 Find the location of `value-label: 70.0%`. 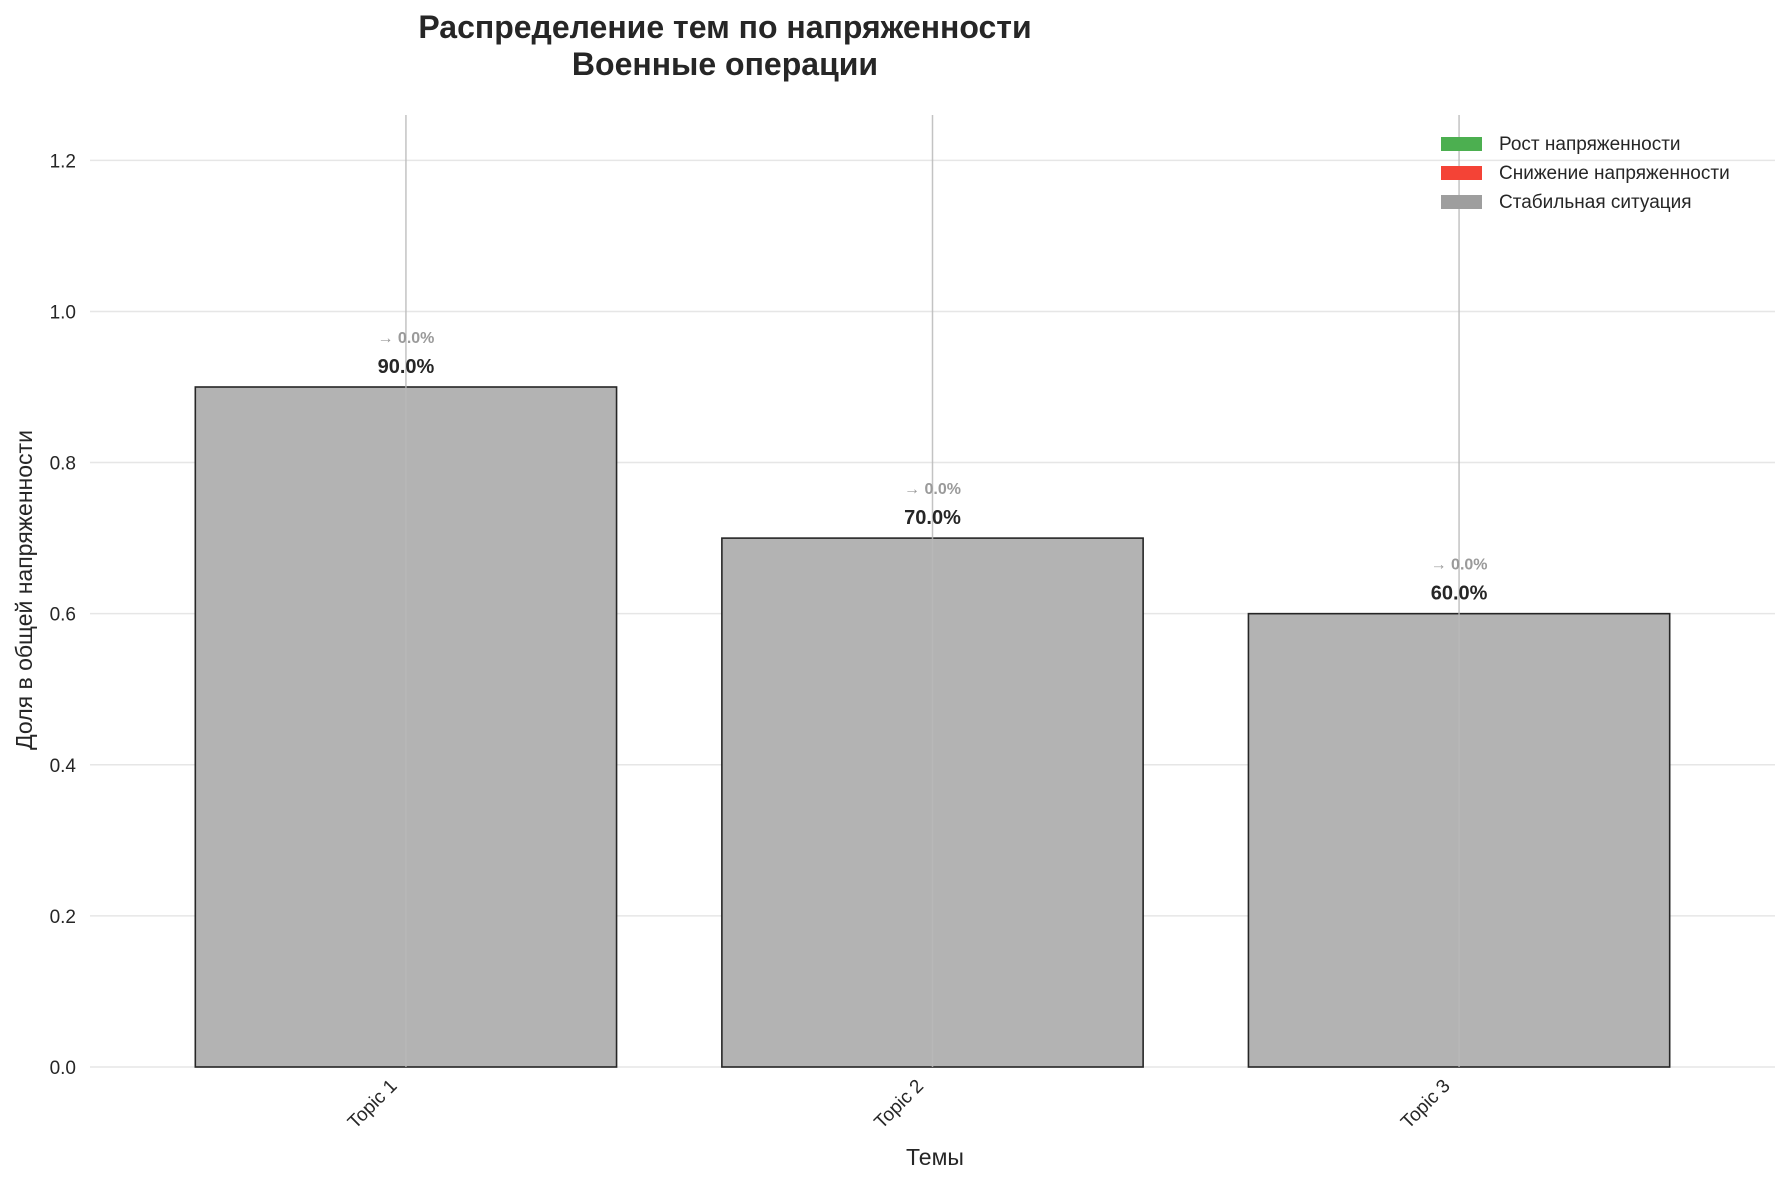

value-label: 70.0% is located at coordinates (932, 518).